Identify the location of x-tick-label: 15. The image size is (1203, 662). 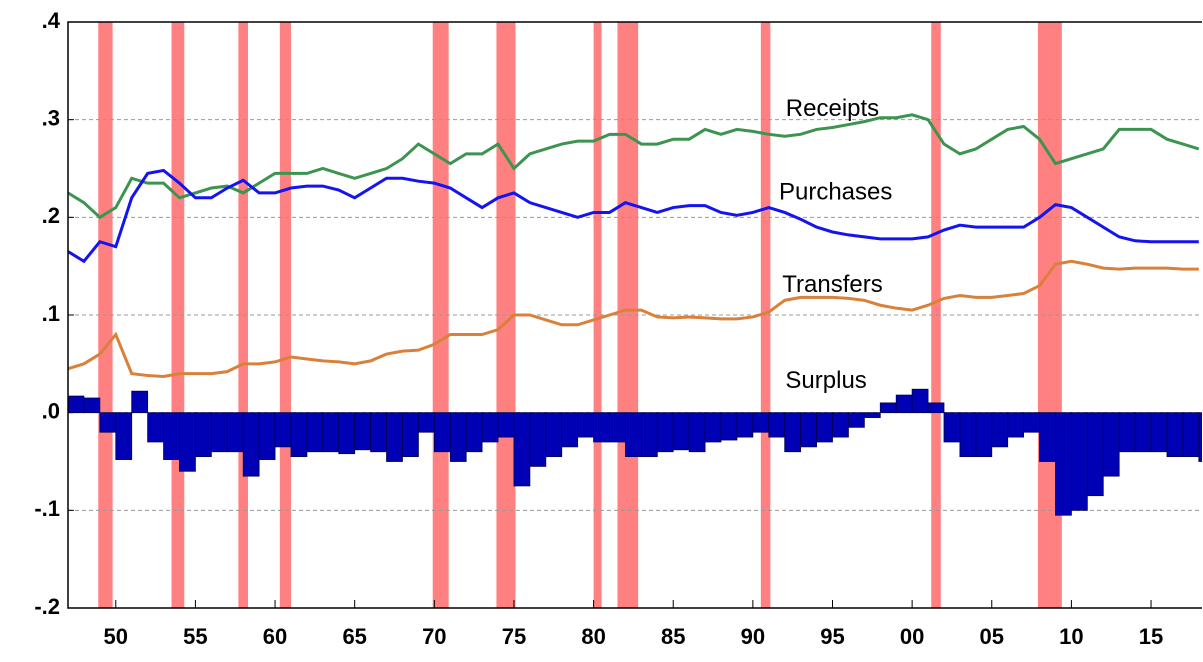
(1151, 636).